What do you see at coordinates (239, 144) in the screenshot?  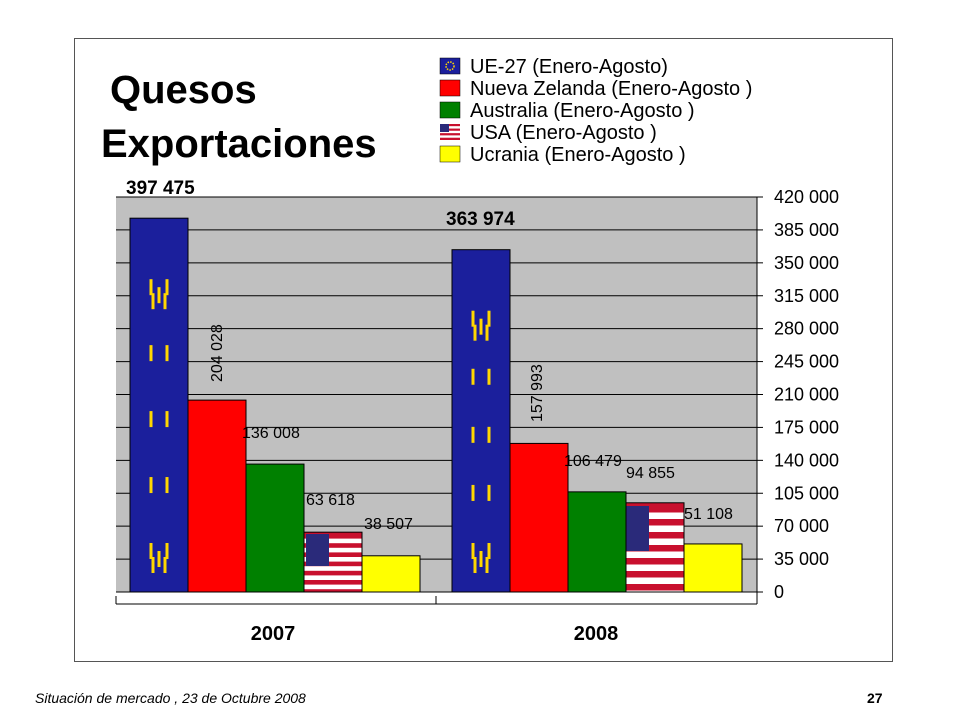 I see `page-subtitle: Exportaciones` at bounding box center [239, 144].